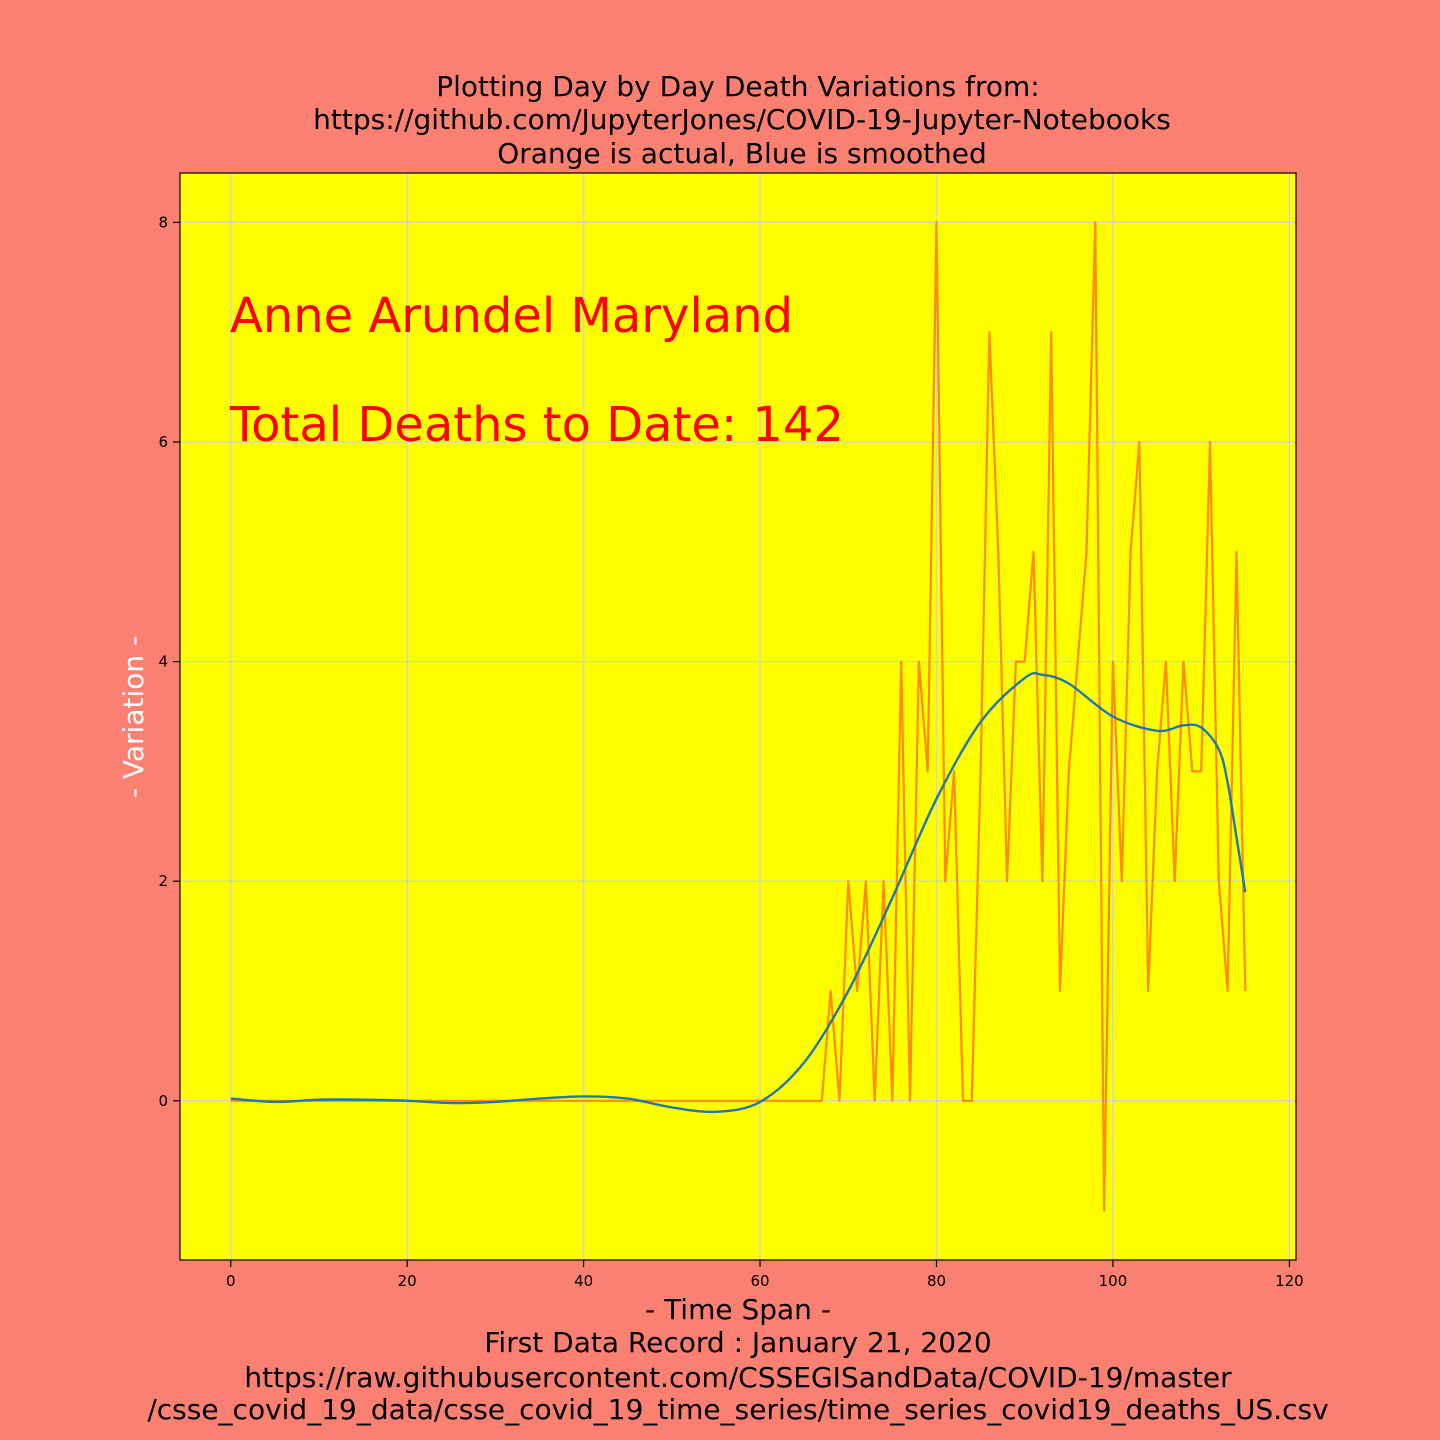  What do you see at coordinates (511, 316) in the screenshot?
I see `annotation-location: Anne Arundel Maryland` at bounding box center [511, 316].